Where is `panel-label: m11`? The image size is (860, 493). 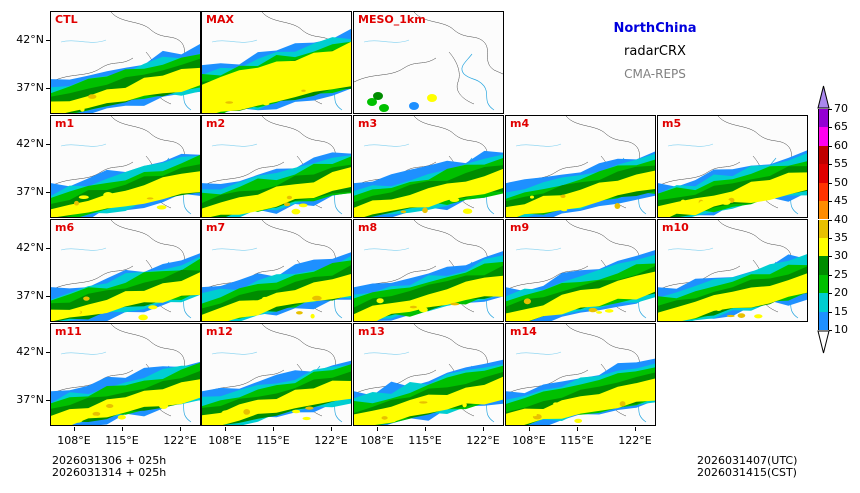
panel-label: m11 is located at coordinates (68, 331).